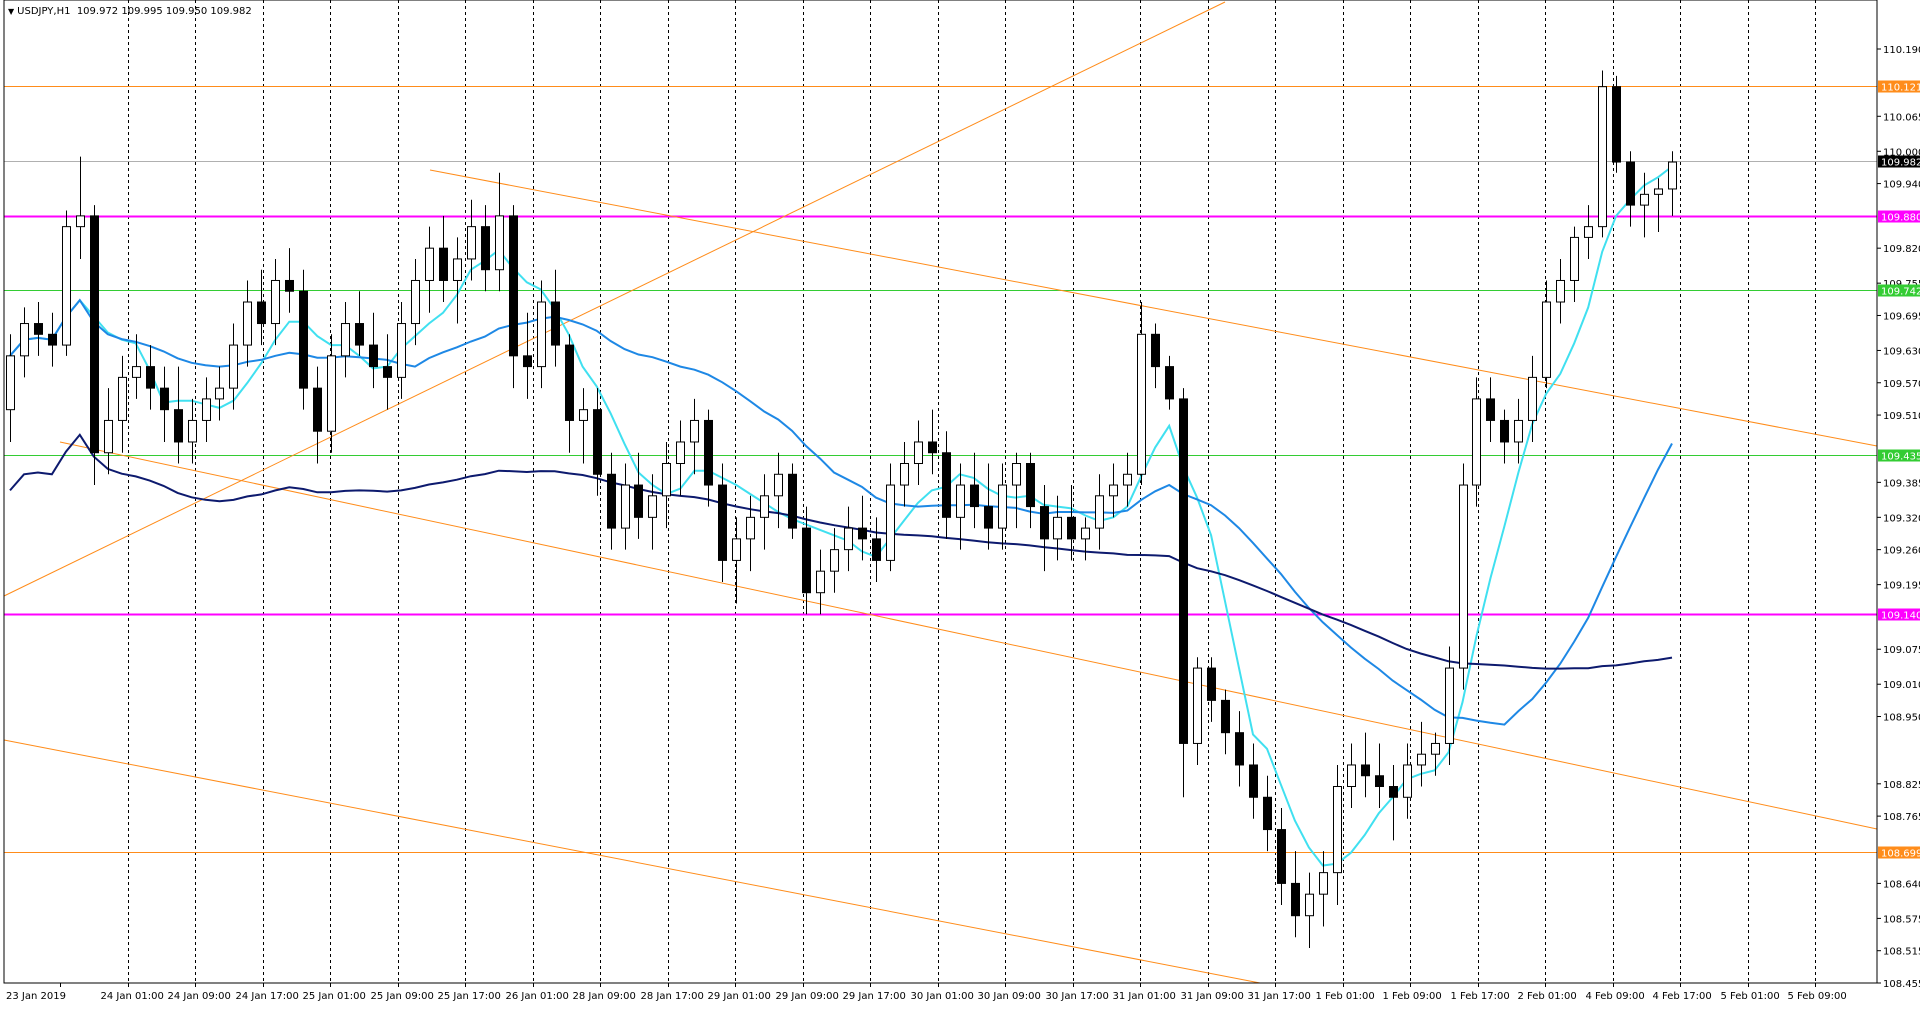 This screenshot has width=1920, height=1014. Describe the element at coordinates (11, 11) in the screenshot. I see `collapse-triangle-icon: ▼` at that location.